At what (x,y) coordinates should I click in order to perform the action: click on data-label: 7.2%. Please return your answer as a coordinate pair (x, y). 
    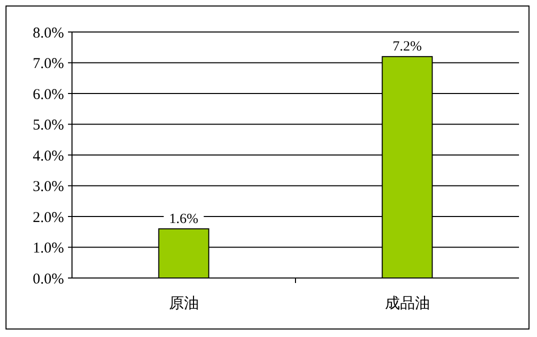
    Looking at the image, I should click on (407, 47).